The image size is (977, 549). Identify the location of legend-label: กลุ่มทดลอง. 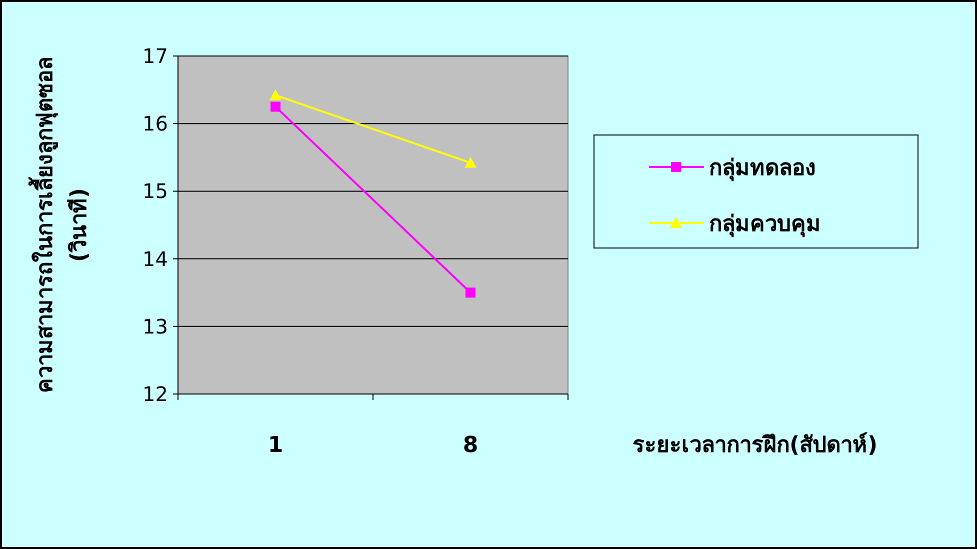
(762, 169).